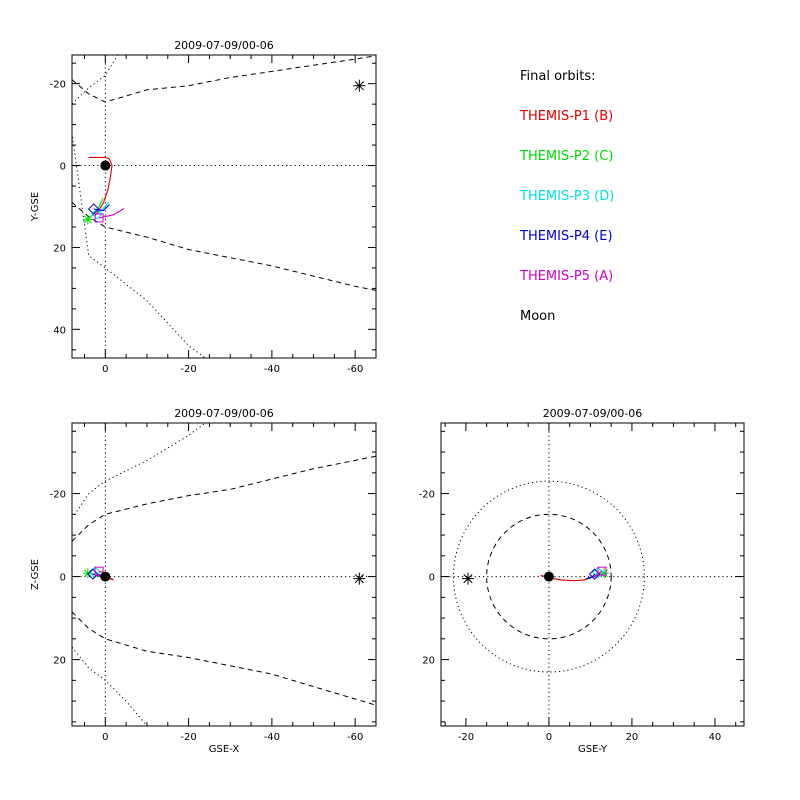 This screenshot has height=800, width=800. I want to click on orbit-series-p5, so click(111, 213).